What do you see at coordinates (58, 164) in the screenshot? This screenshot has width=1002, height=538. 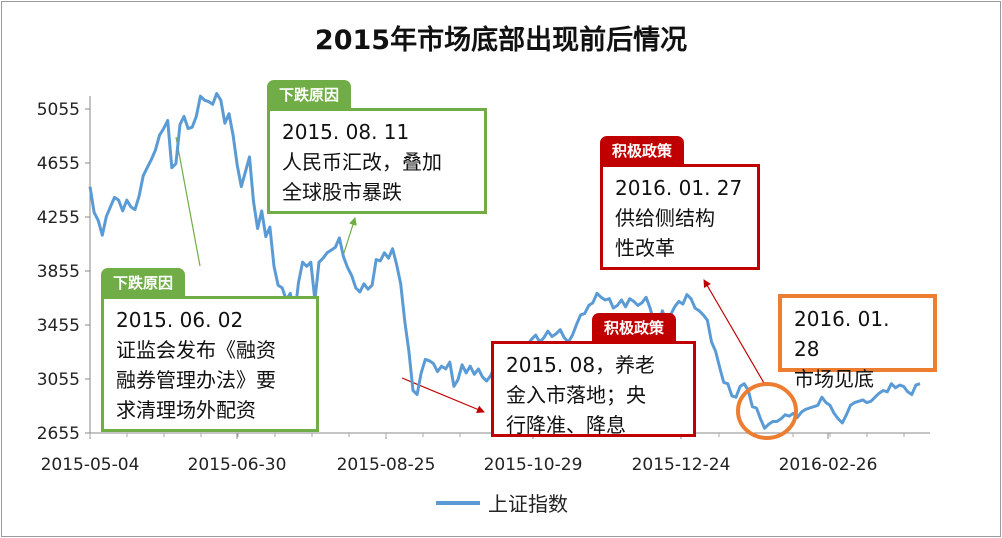 I see `y-tick-label: 4655` at bounding box center [58, 164].